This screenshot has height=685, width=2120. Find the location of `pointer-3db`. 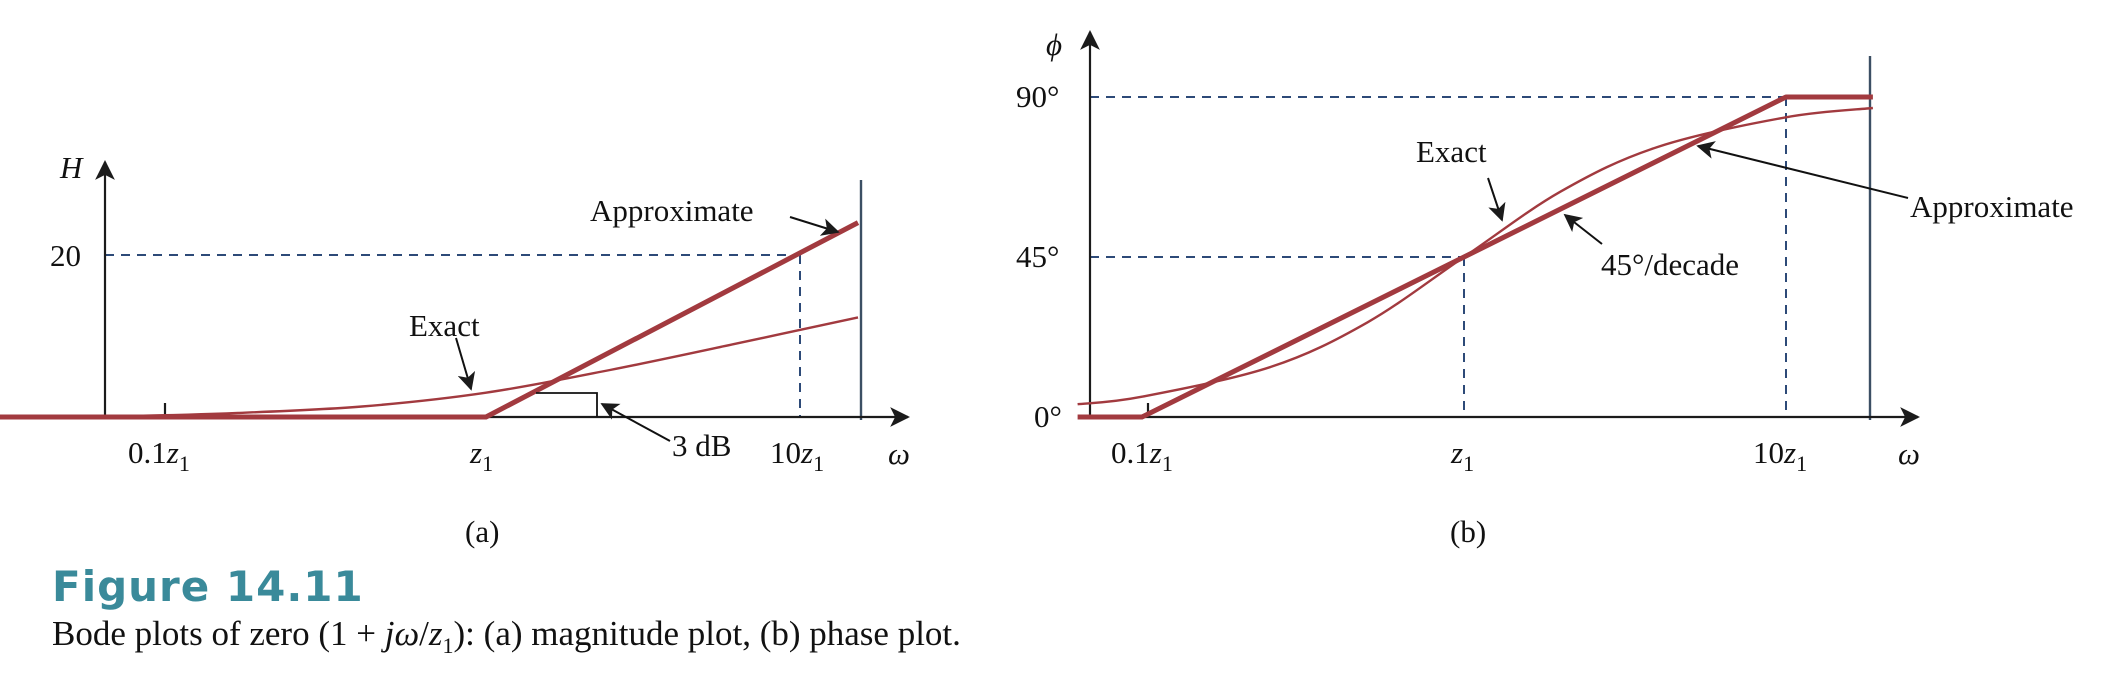

pointer-3db is located at coordinates (635, 422).